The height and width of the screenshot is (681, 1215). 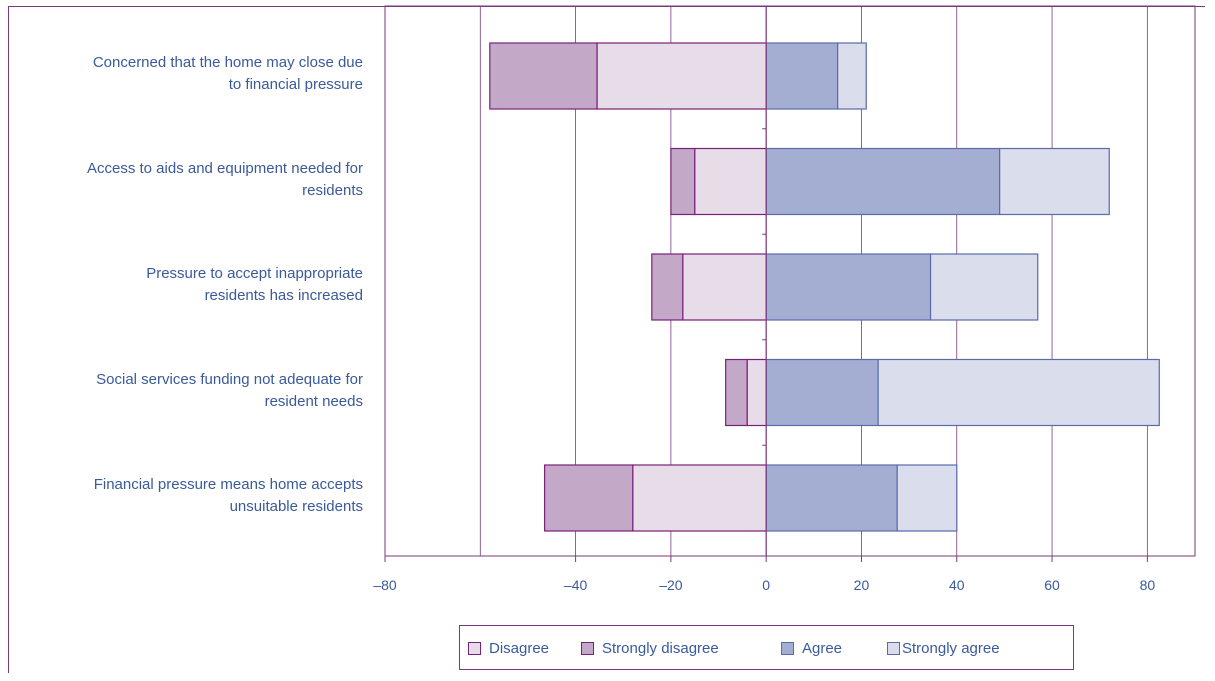 What do you see at coordinates (862, 585) in the screenshot?
I see `x-tick-label: 20` at bounding box center [862, 585].